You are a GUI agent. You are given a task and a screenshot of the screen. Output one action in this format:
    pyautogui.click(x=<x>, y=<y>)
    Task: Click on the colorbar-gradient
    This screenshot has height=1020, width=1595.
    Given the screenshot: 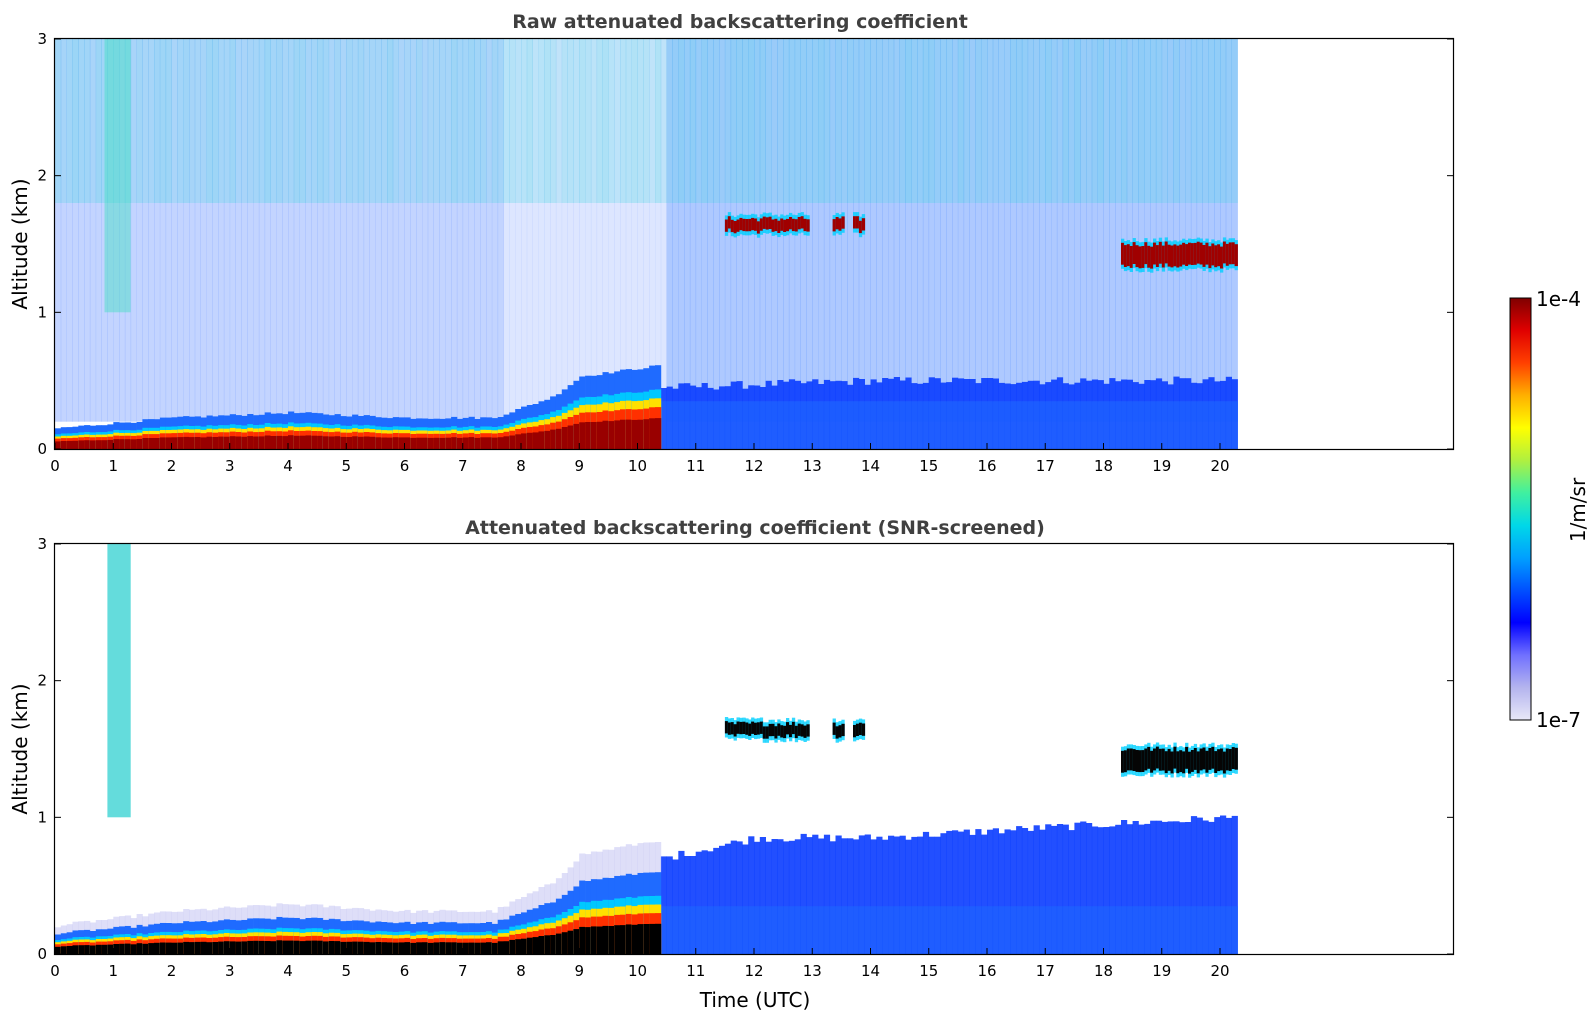 What is the action you would take?
    pyautogui.click(x=1520, y=509)
    